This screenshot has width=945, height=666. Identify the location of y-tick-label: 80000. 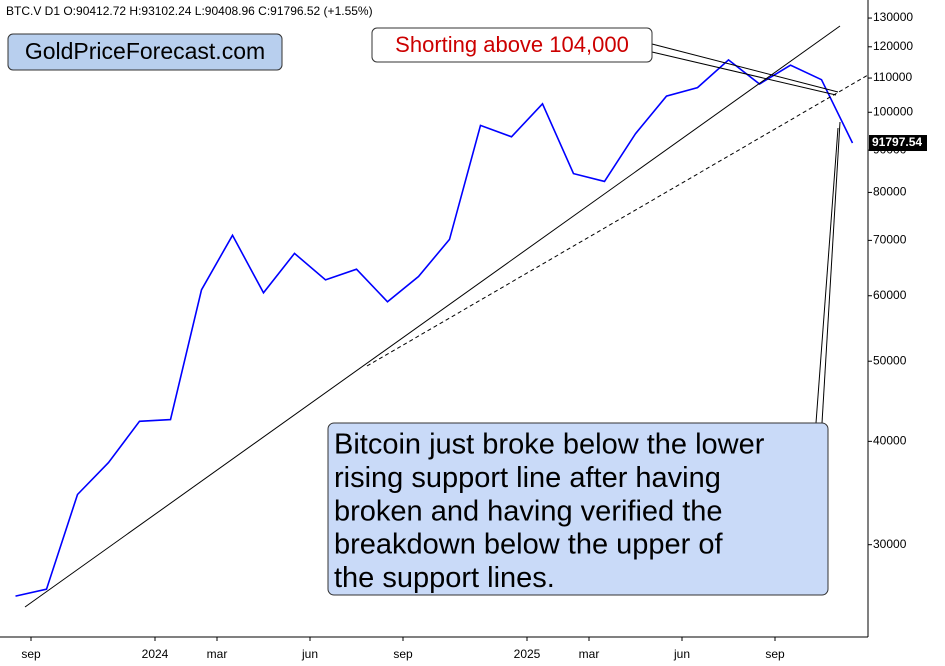
(890, 192).